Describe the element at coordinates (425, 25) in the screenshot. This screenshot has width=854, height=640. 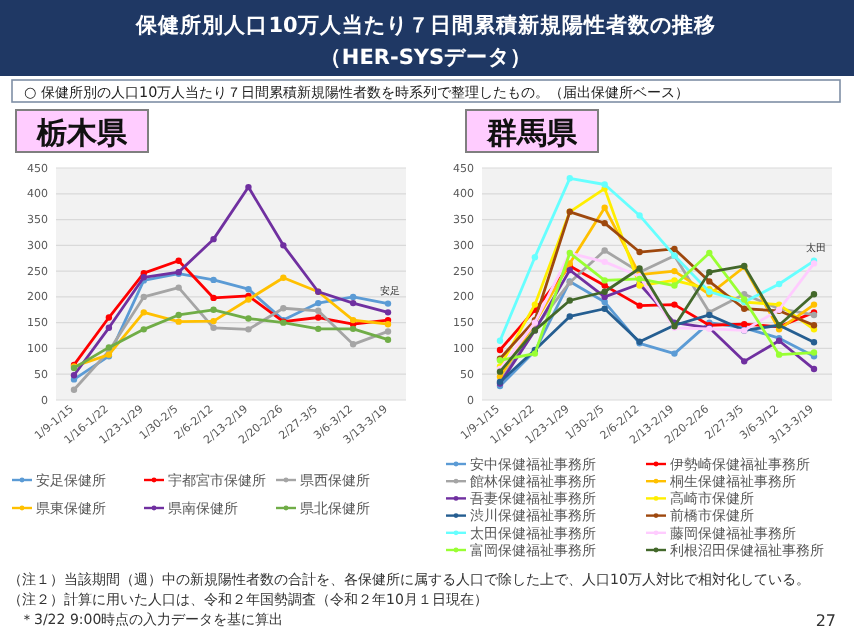
I see `text: 保健所別人口10万人当たり７日間累積新規陽性者数の推移` at that location.